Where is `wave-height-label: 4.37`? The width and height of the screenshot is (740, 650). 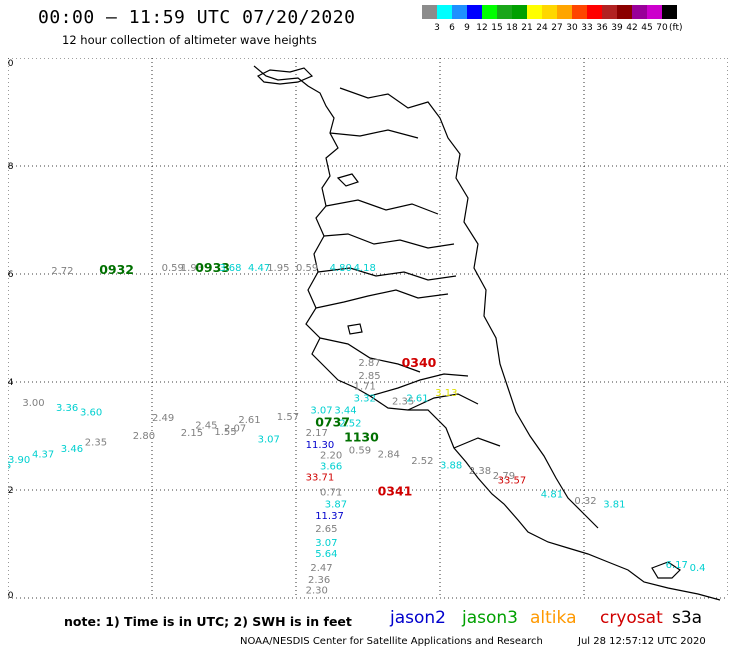 wave-height-label: 4.37 is located at coordinates (43, 455).